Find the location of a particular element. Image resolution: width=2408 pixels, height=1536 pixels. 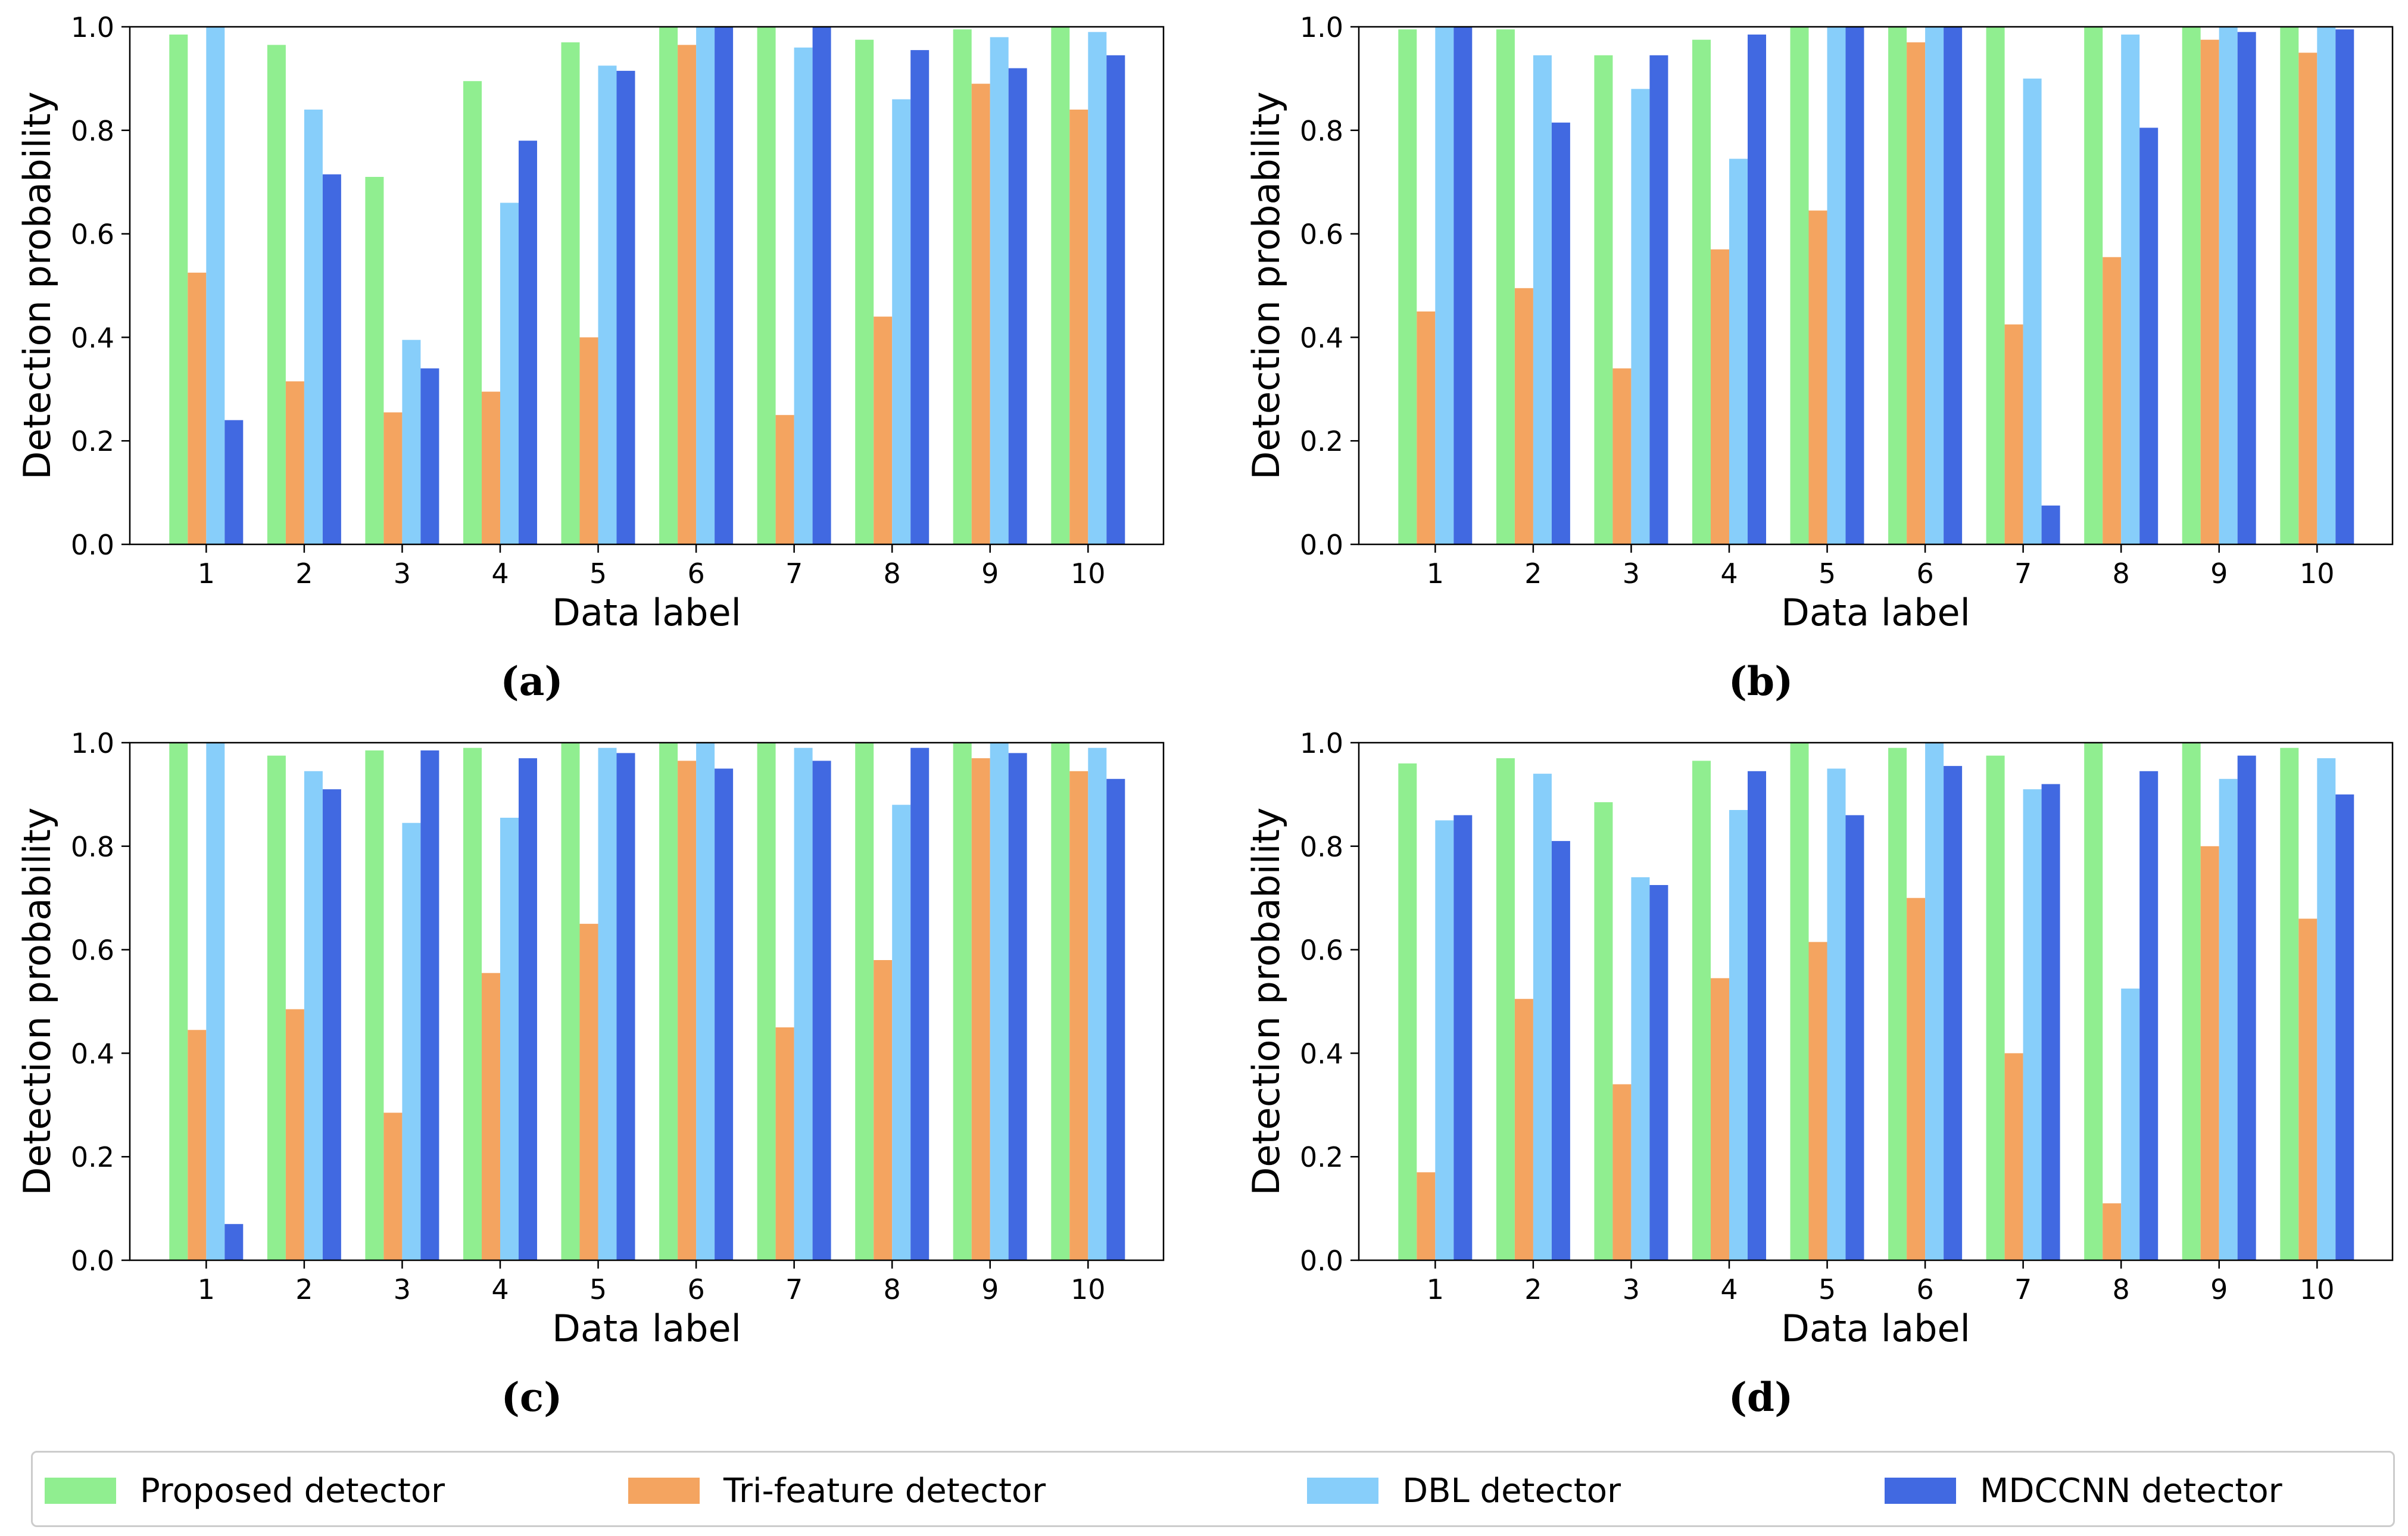

x-tick-label: 9 is located at coordinates (990, 573).